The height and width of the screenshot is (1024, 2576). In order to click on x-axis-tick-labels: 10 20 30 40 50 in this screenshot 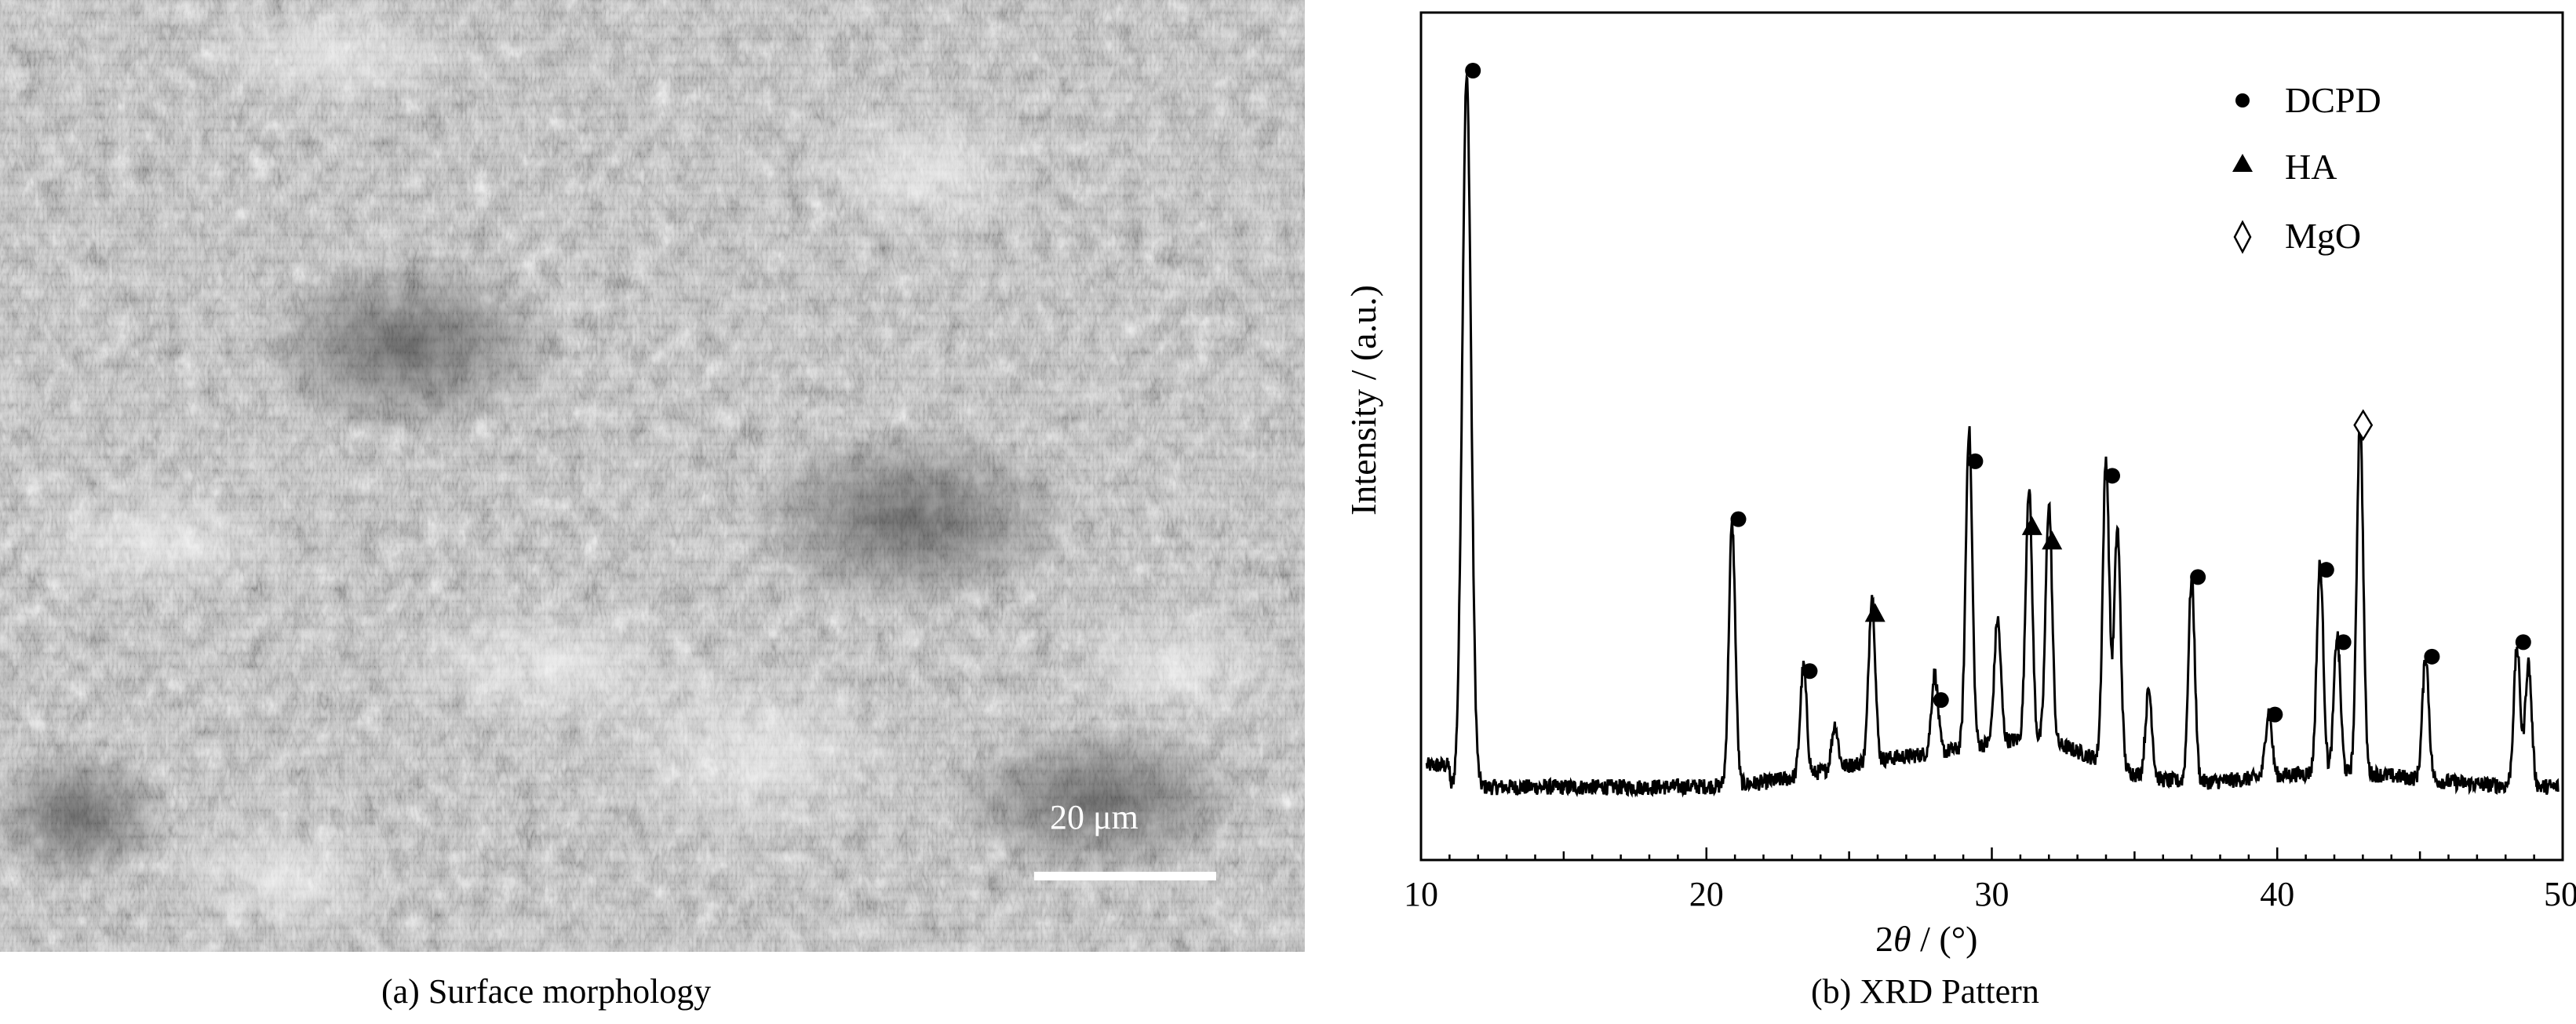, I will do `click(1990, 894)`.